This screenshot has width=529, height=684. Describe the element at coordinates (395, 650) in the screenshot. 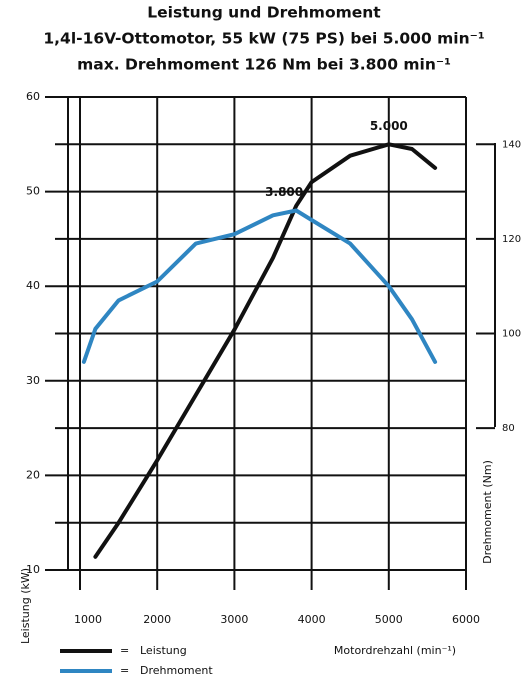

I see `x-axis-label: Motordrehzahl (min⁻¹)` at that location.